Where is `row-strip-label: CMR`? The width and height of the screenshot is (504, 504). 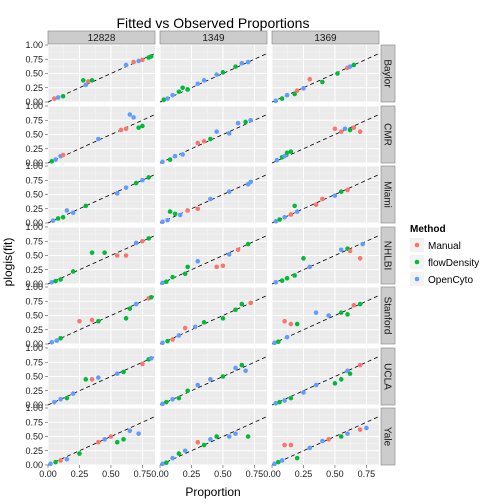 row-strip-label: CMR is located at coordinates (387, 134).